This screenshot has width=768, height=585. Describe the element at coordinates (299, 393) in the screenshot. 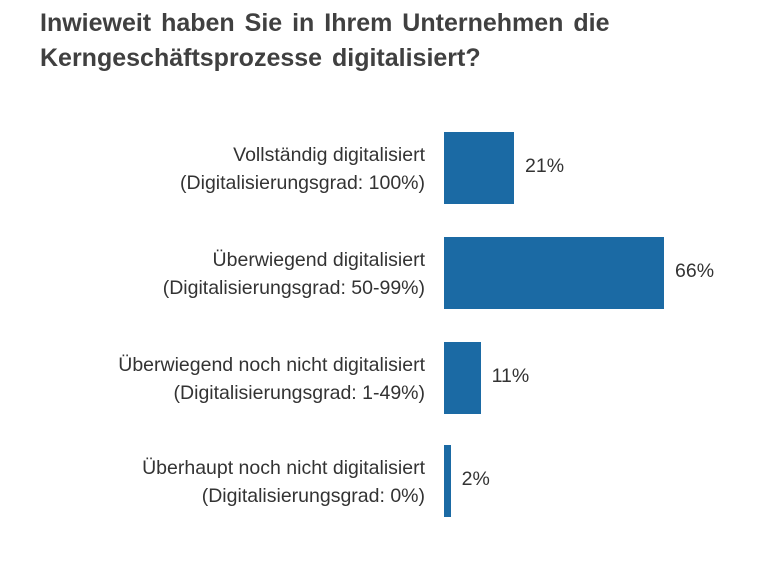

I see `category-label-sub: (Digitalisierungsgrad: 1-49%)` at that location.